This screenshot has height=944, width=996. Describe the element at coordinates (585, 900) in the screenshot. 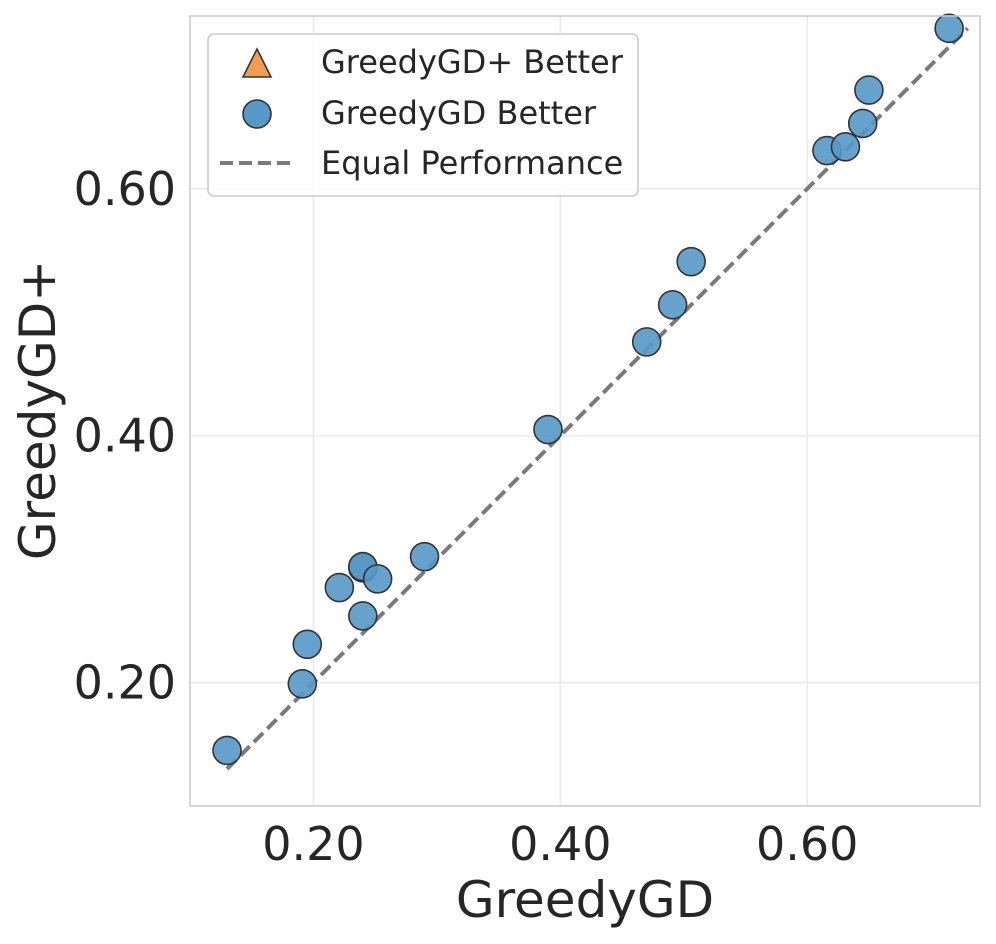

I see `x-axis-label: GreedyGD` at that location.